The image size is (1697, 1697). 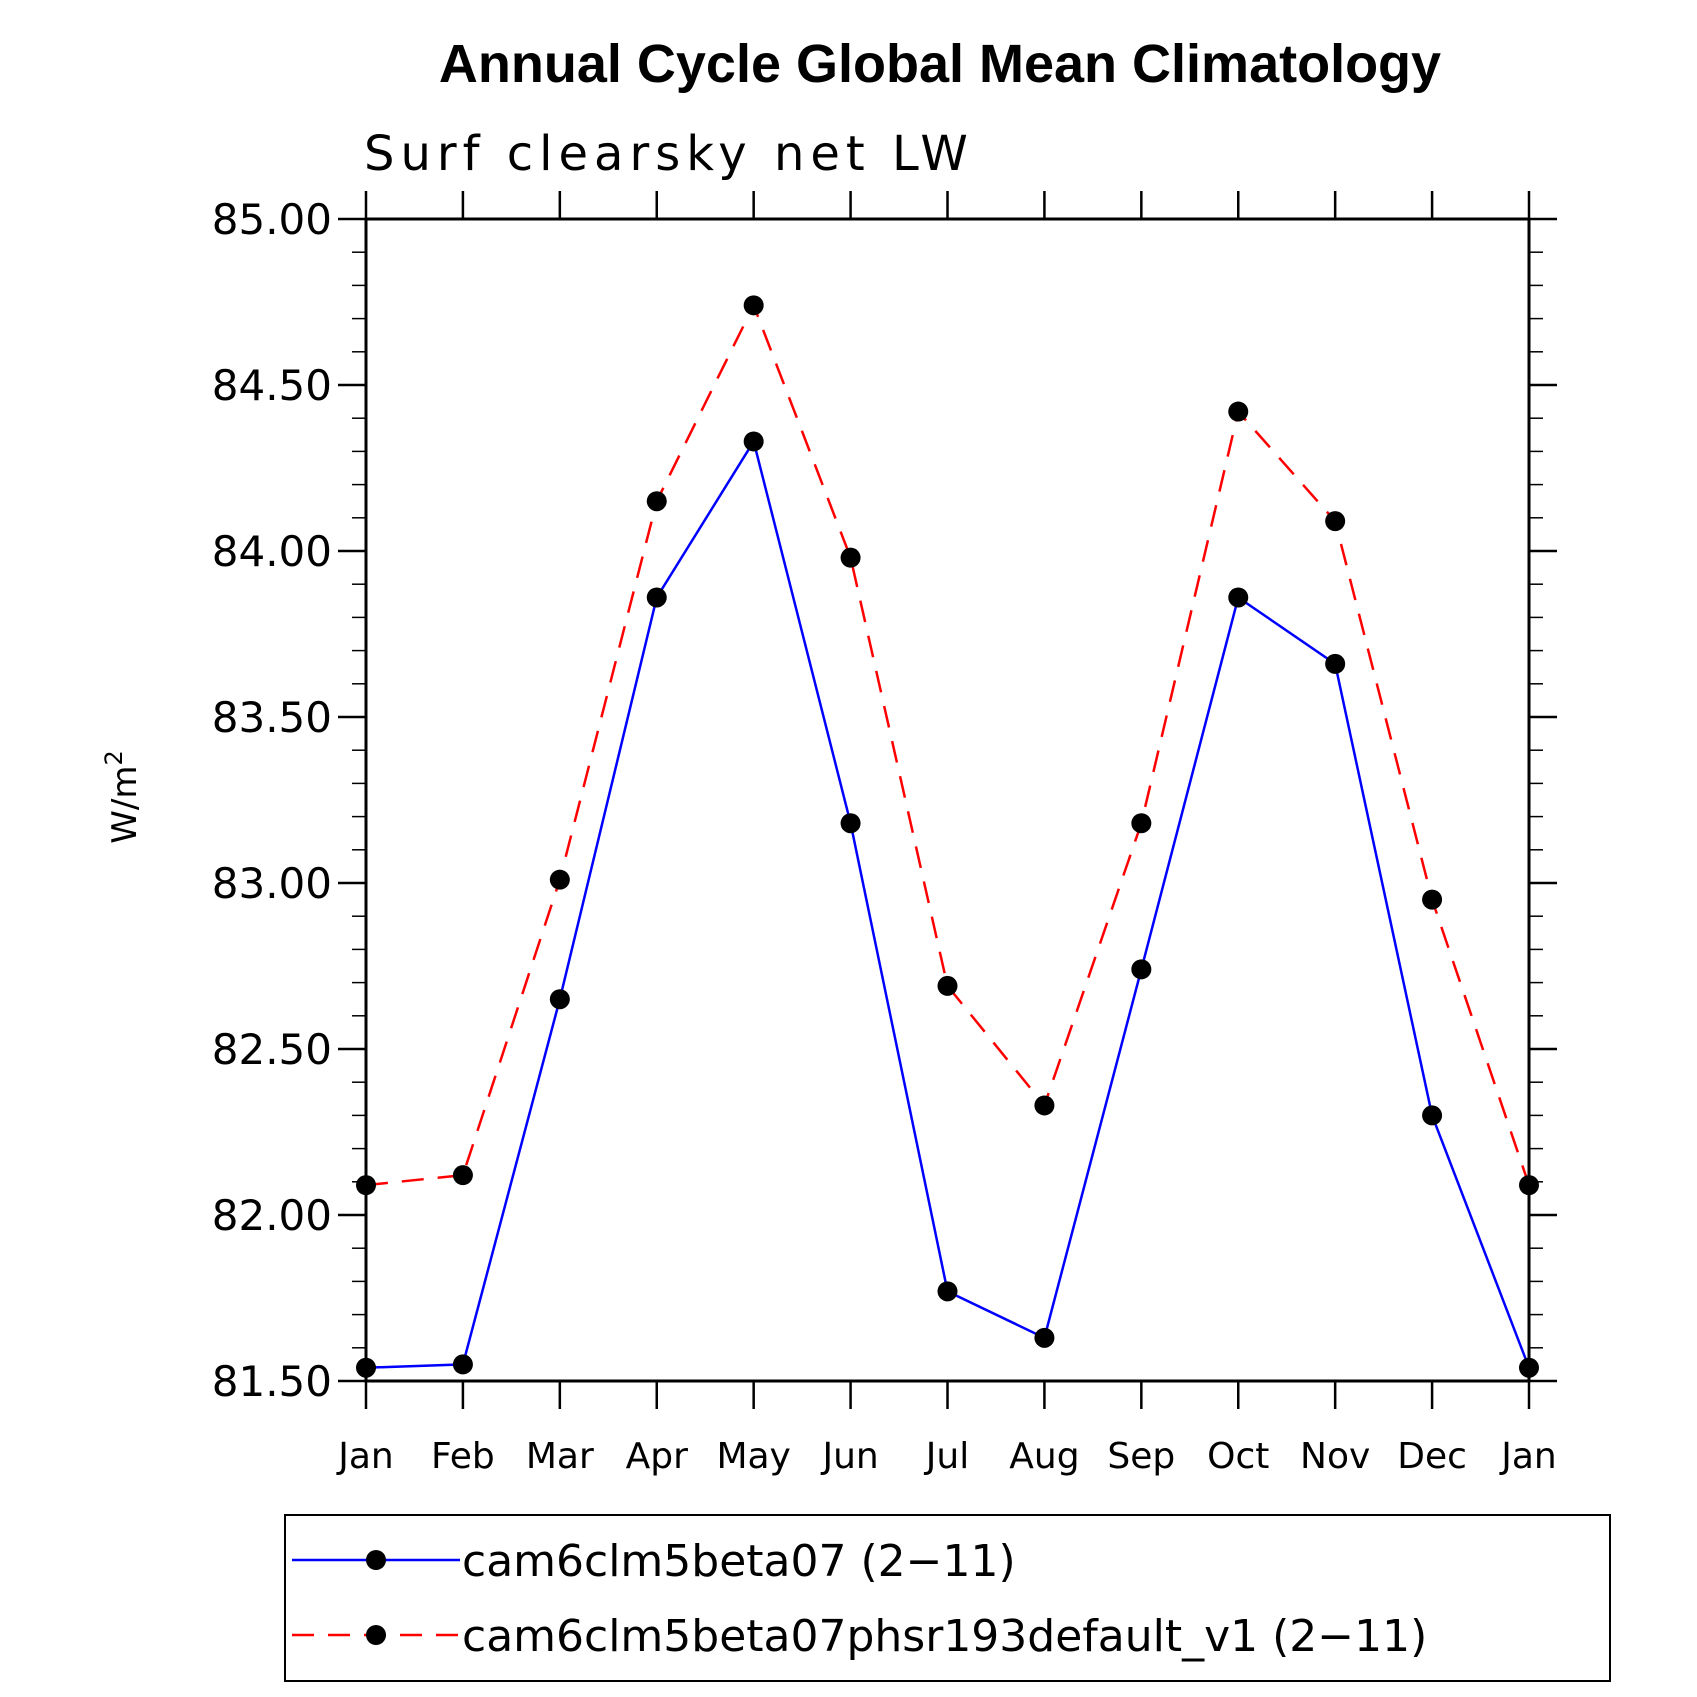 I want to click on x-tick-label: Feb, so click(x=463, y=1456).